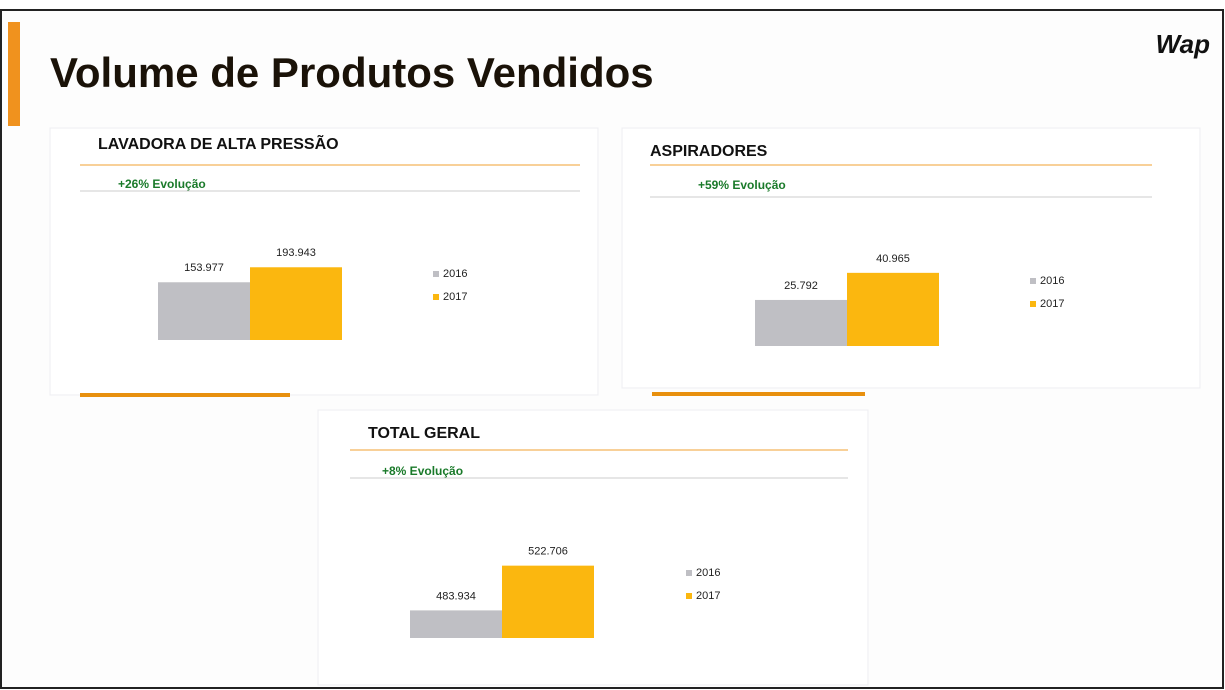  What do you see at coordinates (456, 596) in the screenshot?
I see `data-label: 483.934` at bounding box center [456, 596].